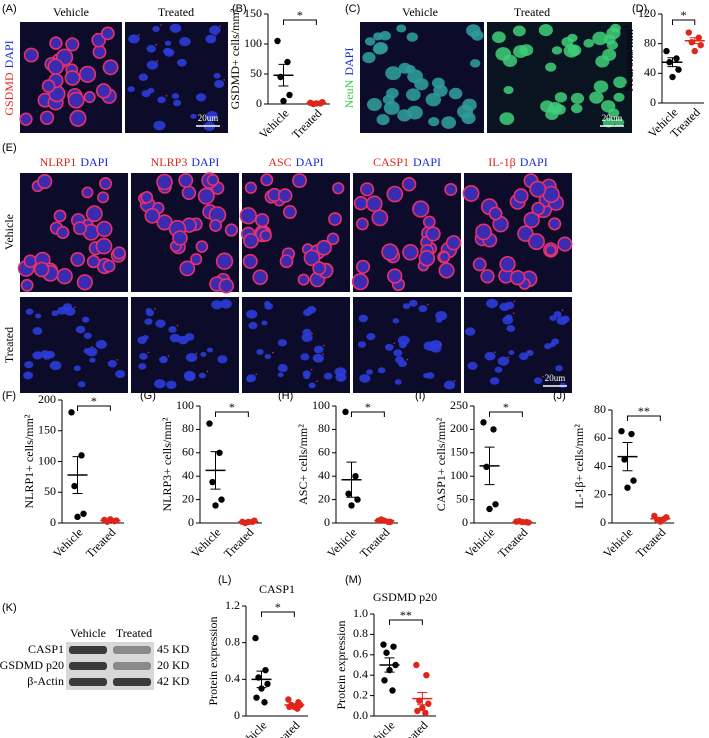 This screenshot has height=738, width=709. What do you see at coordinates (173, 665) in the screenshot?
I see `blot-size: 20 KD` at bounding box center [173, 665].